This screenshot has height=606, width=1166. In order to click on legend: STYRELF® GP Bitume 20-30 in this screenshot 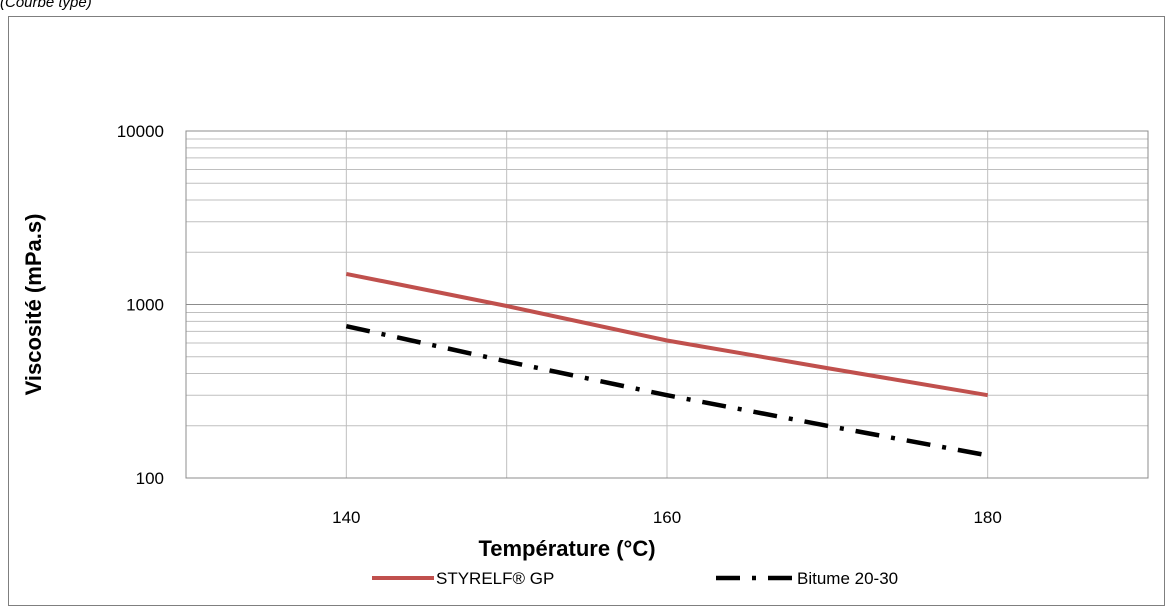, I will do `click(635, 578)`.